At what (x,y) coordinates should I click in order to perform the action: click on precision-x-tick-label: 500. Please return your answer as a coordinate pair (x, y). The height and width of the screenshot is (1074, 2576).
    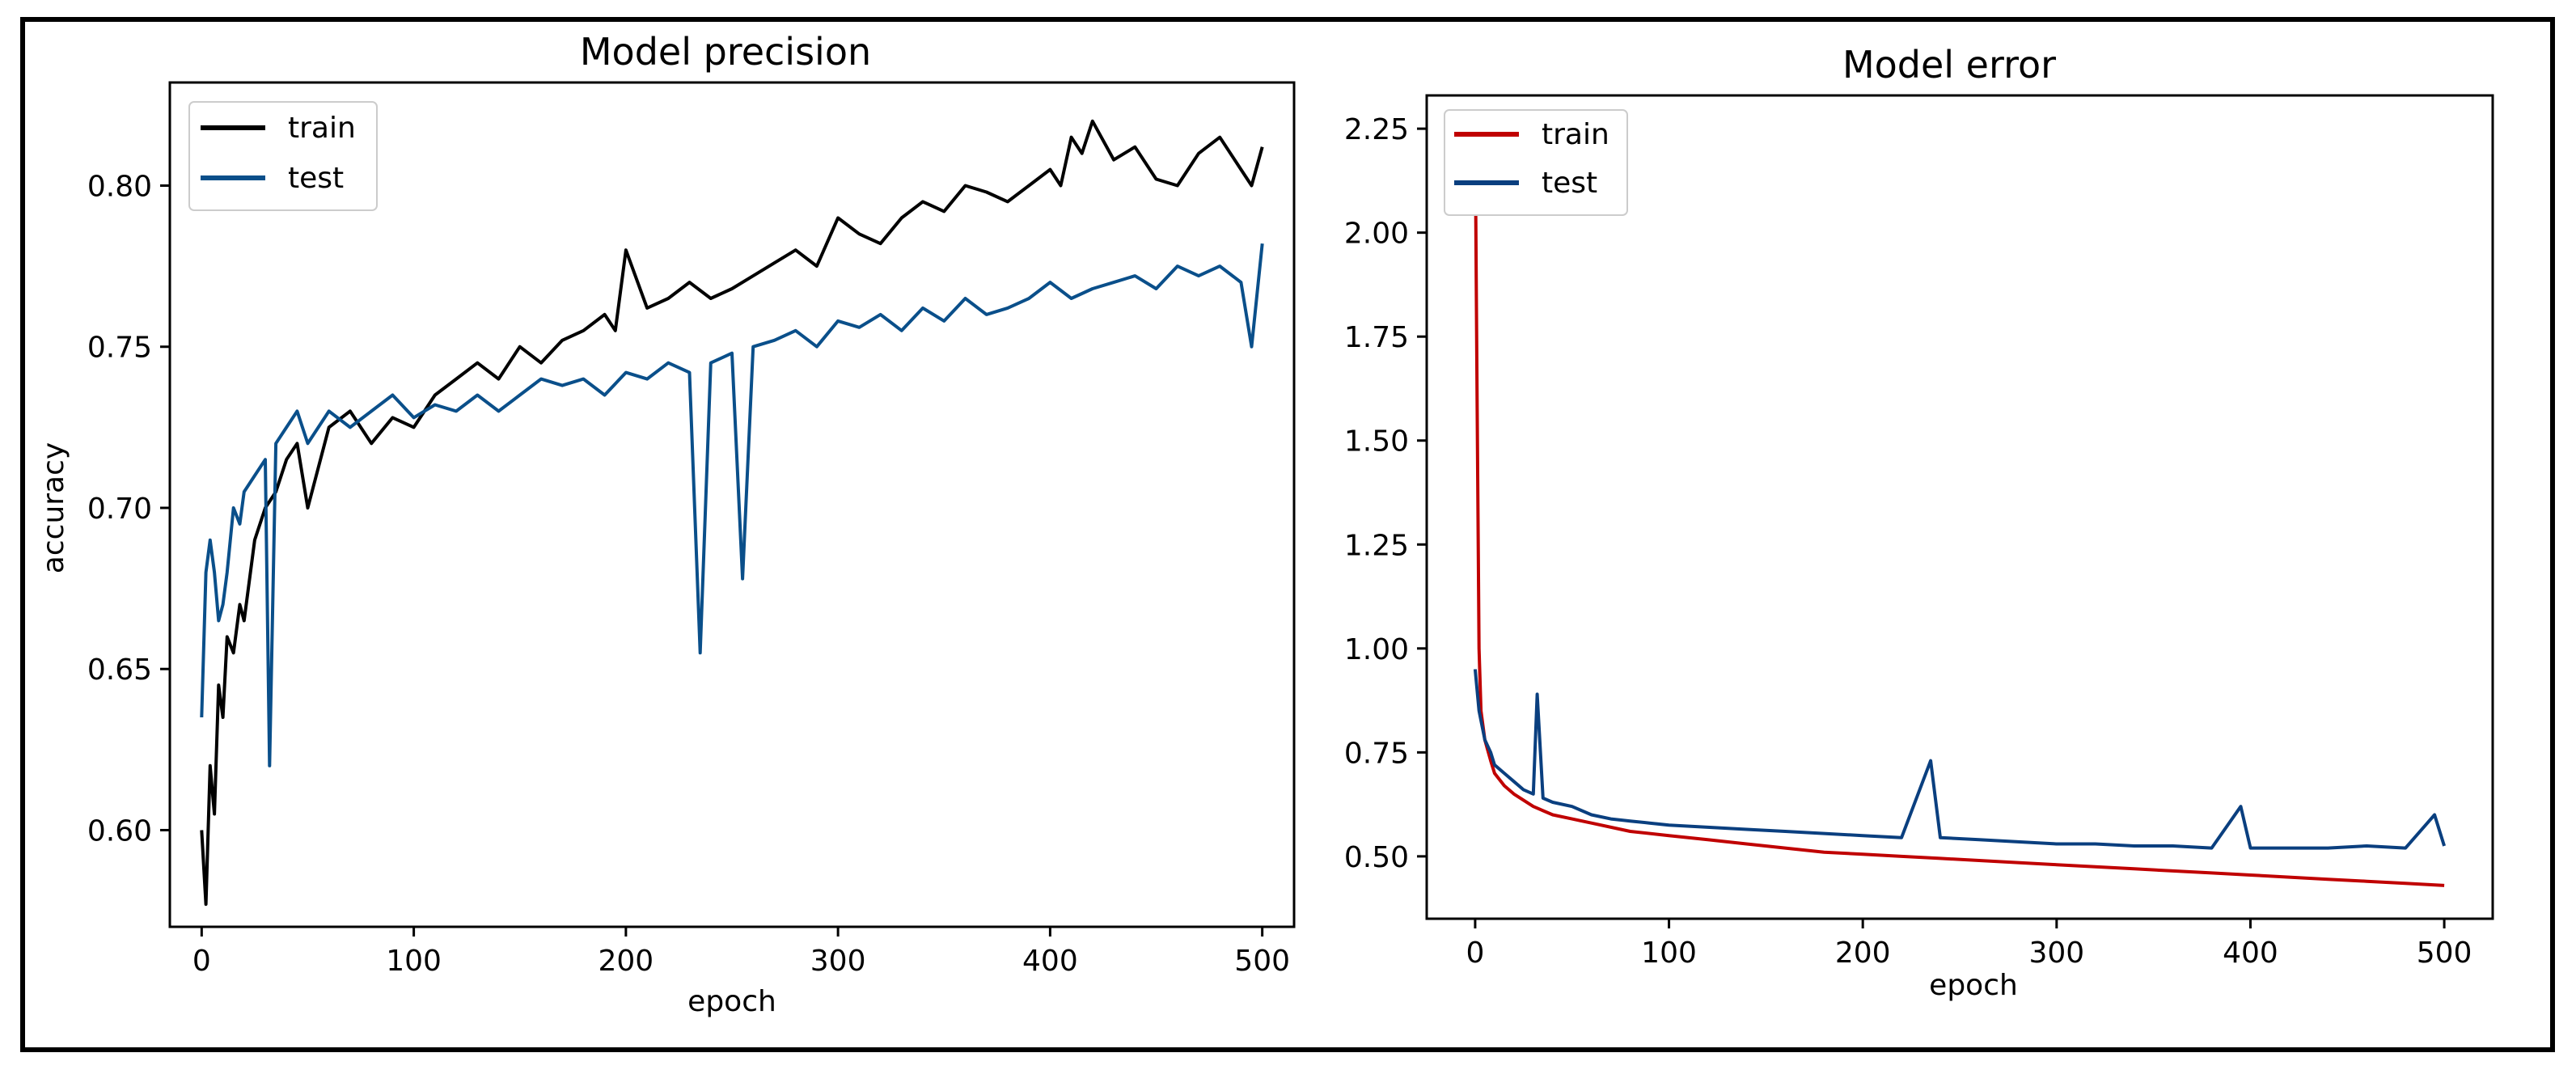
    Looking at the image, I should click on (1262, 961).